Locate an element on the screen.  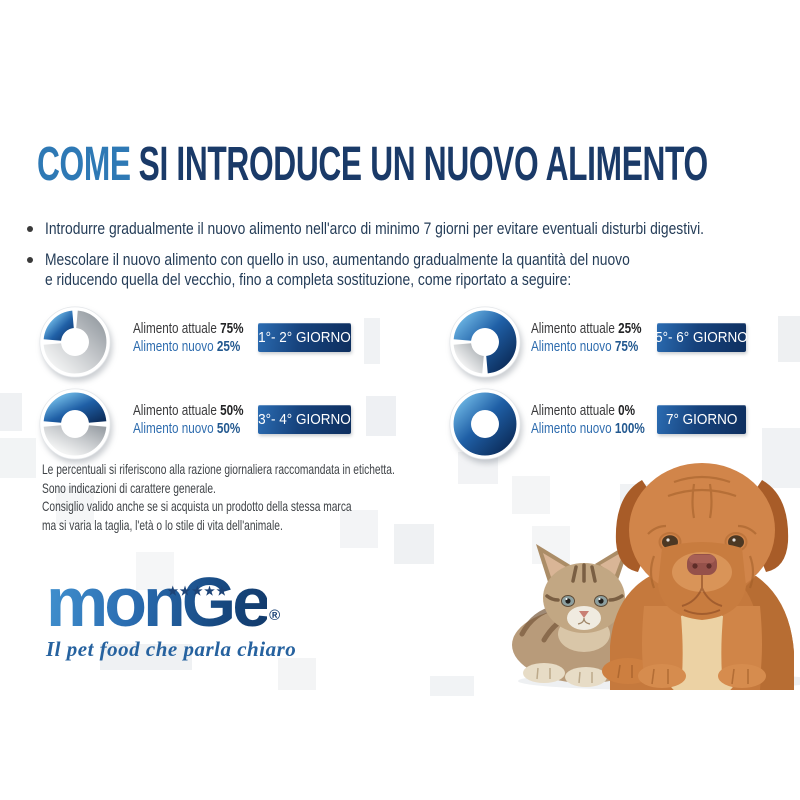
current-food-label: Alimento attuale 25% is located at coordinates (586, 328).